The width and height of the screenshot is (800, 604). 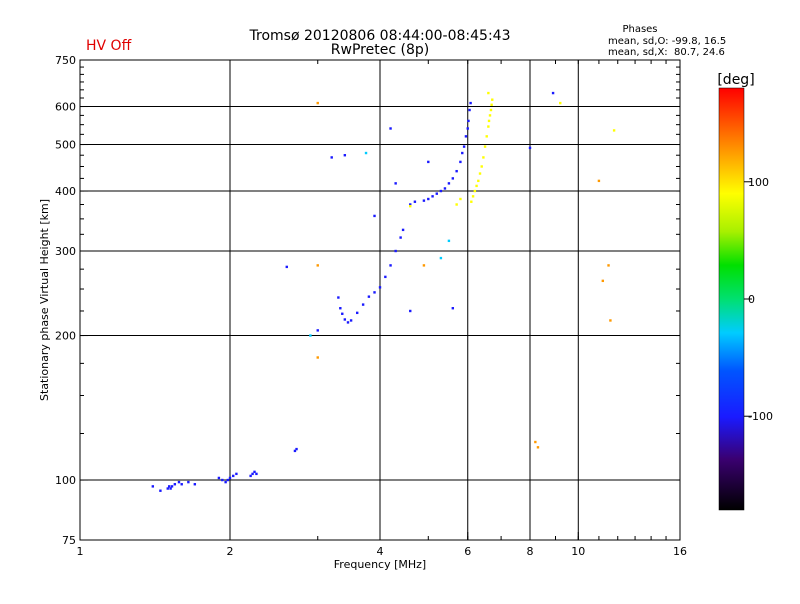 What do you see at coordinates (65, 480) in the screenshot?
I see `y-tick-label: 100` at bounding box center [65, 480].